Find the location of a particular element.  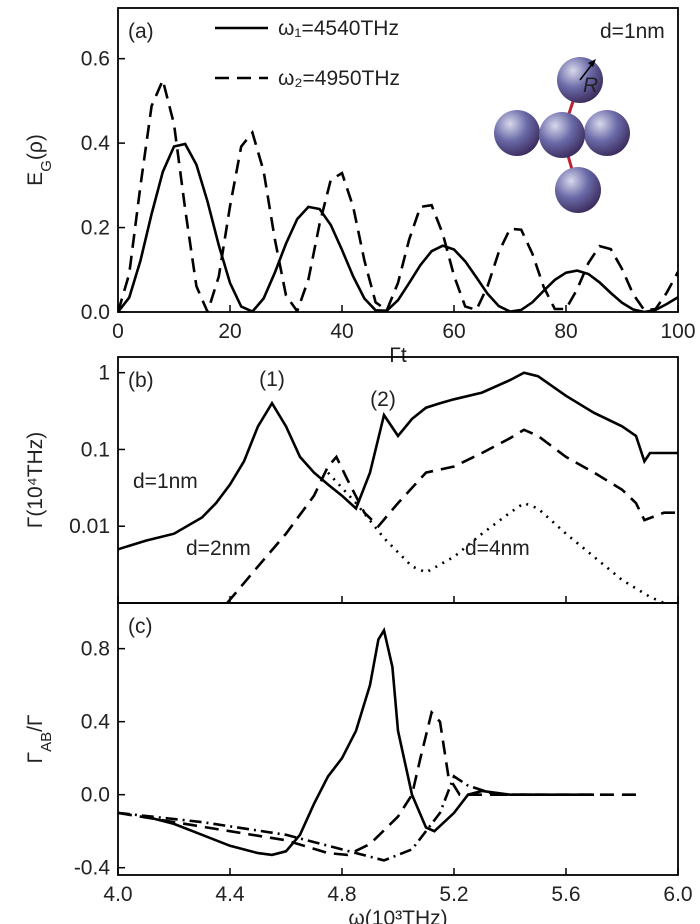

x-tick-label: 100 is located at coordinates (677, 331).